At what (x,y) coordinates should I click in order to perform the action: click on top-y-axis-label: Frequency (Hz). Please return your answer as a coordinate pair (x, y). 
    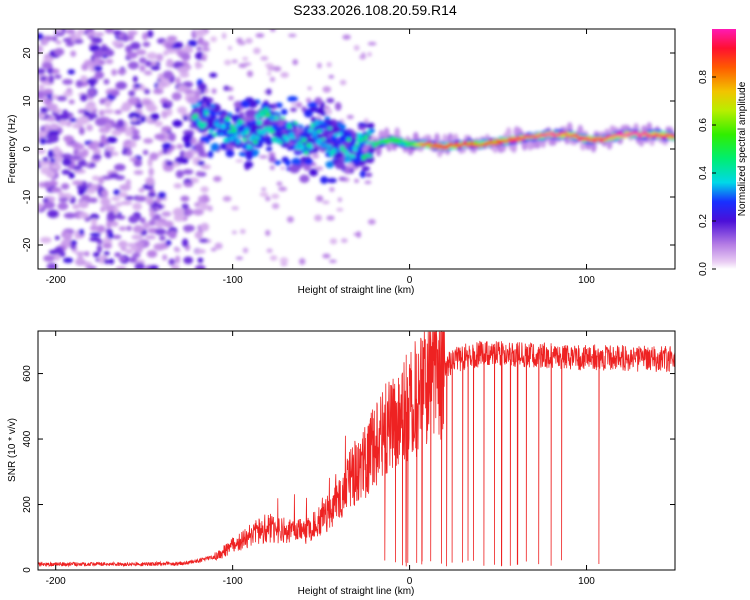
    Looking at the image, I should click on (12, 149).